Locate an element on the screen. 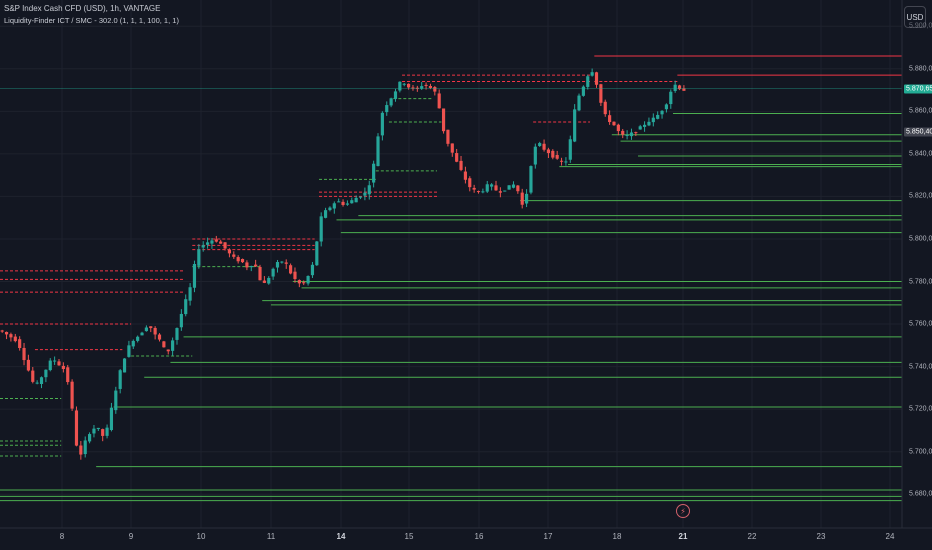 The height and width of the screenshot is (550, 932). price-tick-label: 5.900,00 is located at coordinates (920, 26).